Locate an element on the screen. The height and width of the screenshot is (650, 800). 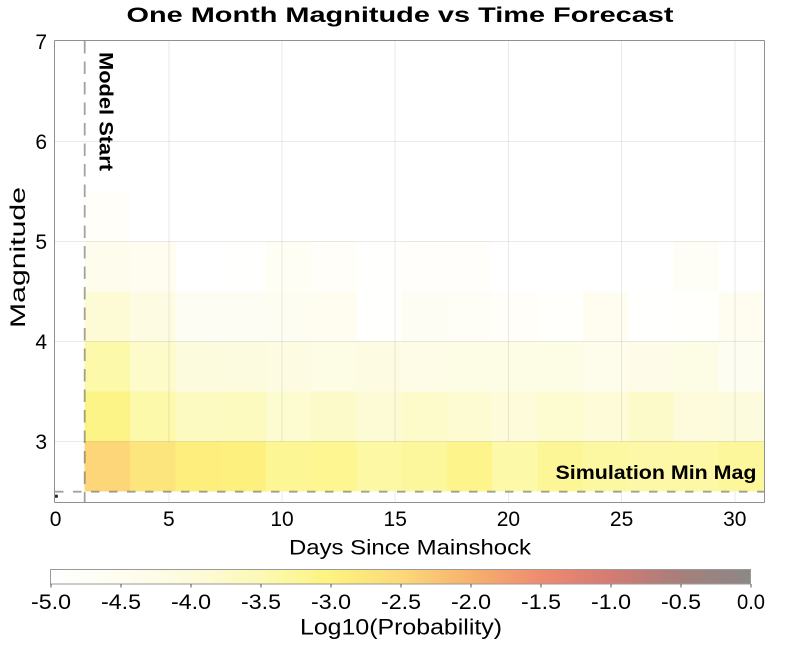
svg-text: -0.5 is located at coordinates (681, 602).